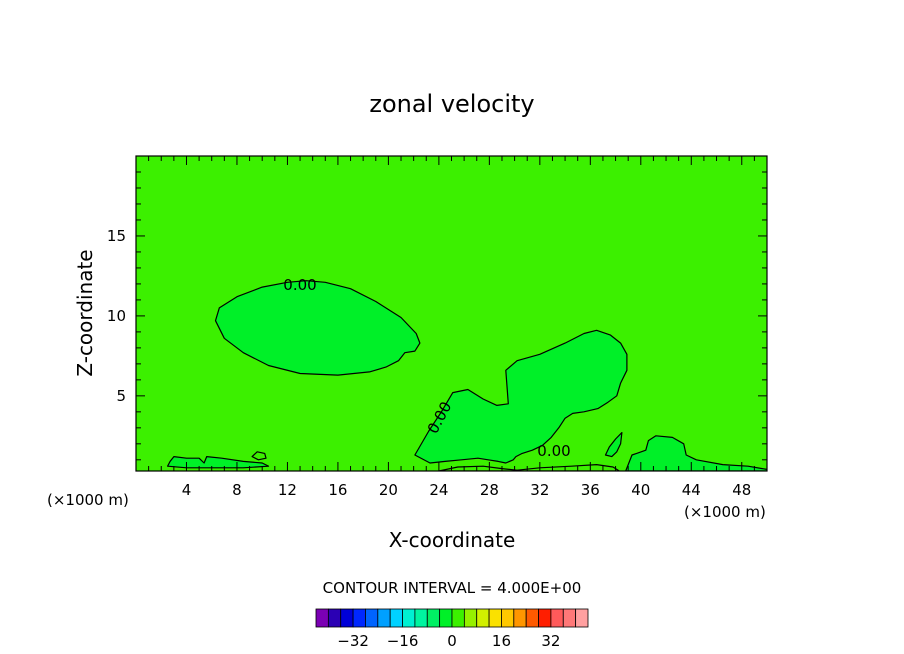 Image resolution: width=904 pixels, height=654 pixels. What do you see at coordinates (640, 490) in the screenshot?
I see `x-tick-label: 40` at bounding box center [640, 490].